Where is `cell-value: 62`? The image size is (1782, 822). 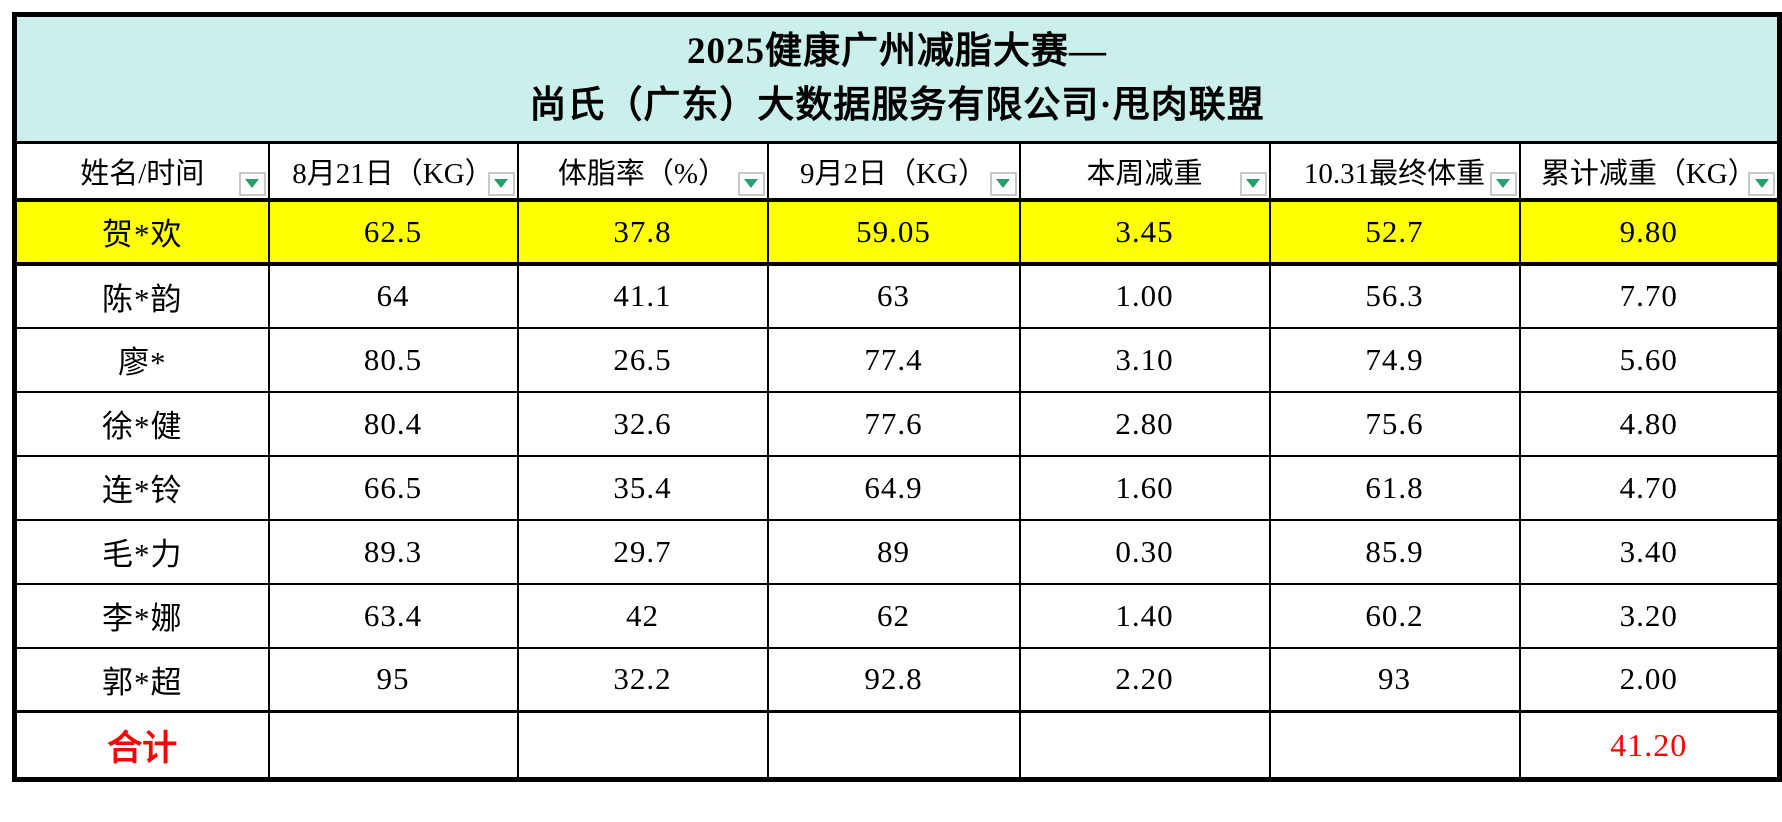 cell-value: 62 is located at coordinates (893, 615).